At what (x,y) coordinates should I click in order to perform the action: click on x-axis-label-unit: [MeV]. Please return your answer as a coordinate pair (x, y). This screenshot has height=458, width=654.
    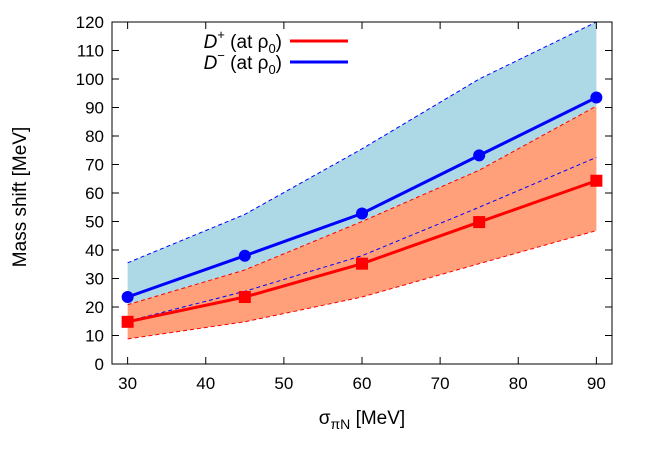
    Looking at the image, I should click on (377, 418).